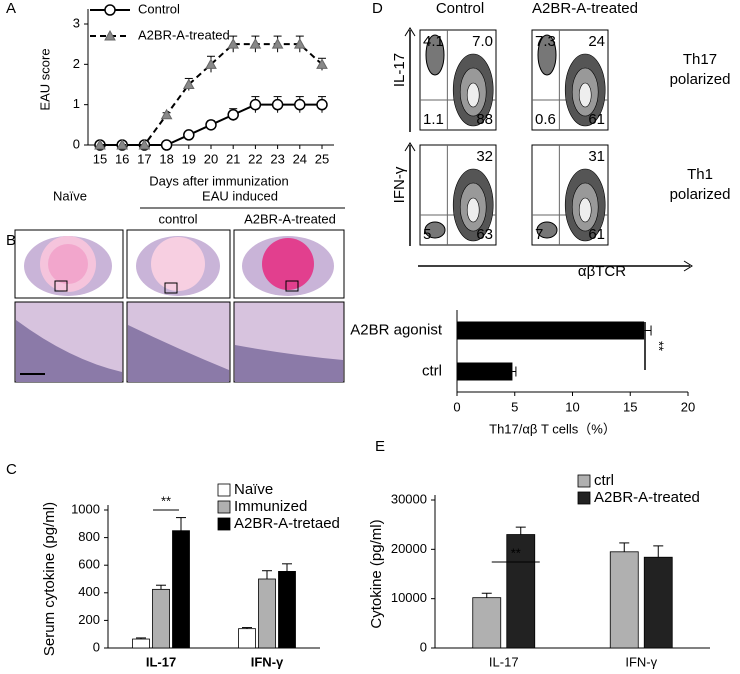 Image resolution: width=740 pixels, height=674 pixels. Describe the element at coordinates (100, 158) in the screenshot. I see `x-tick-label: 15` at that location.